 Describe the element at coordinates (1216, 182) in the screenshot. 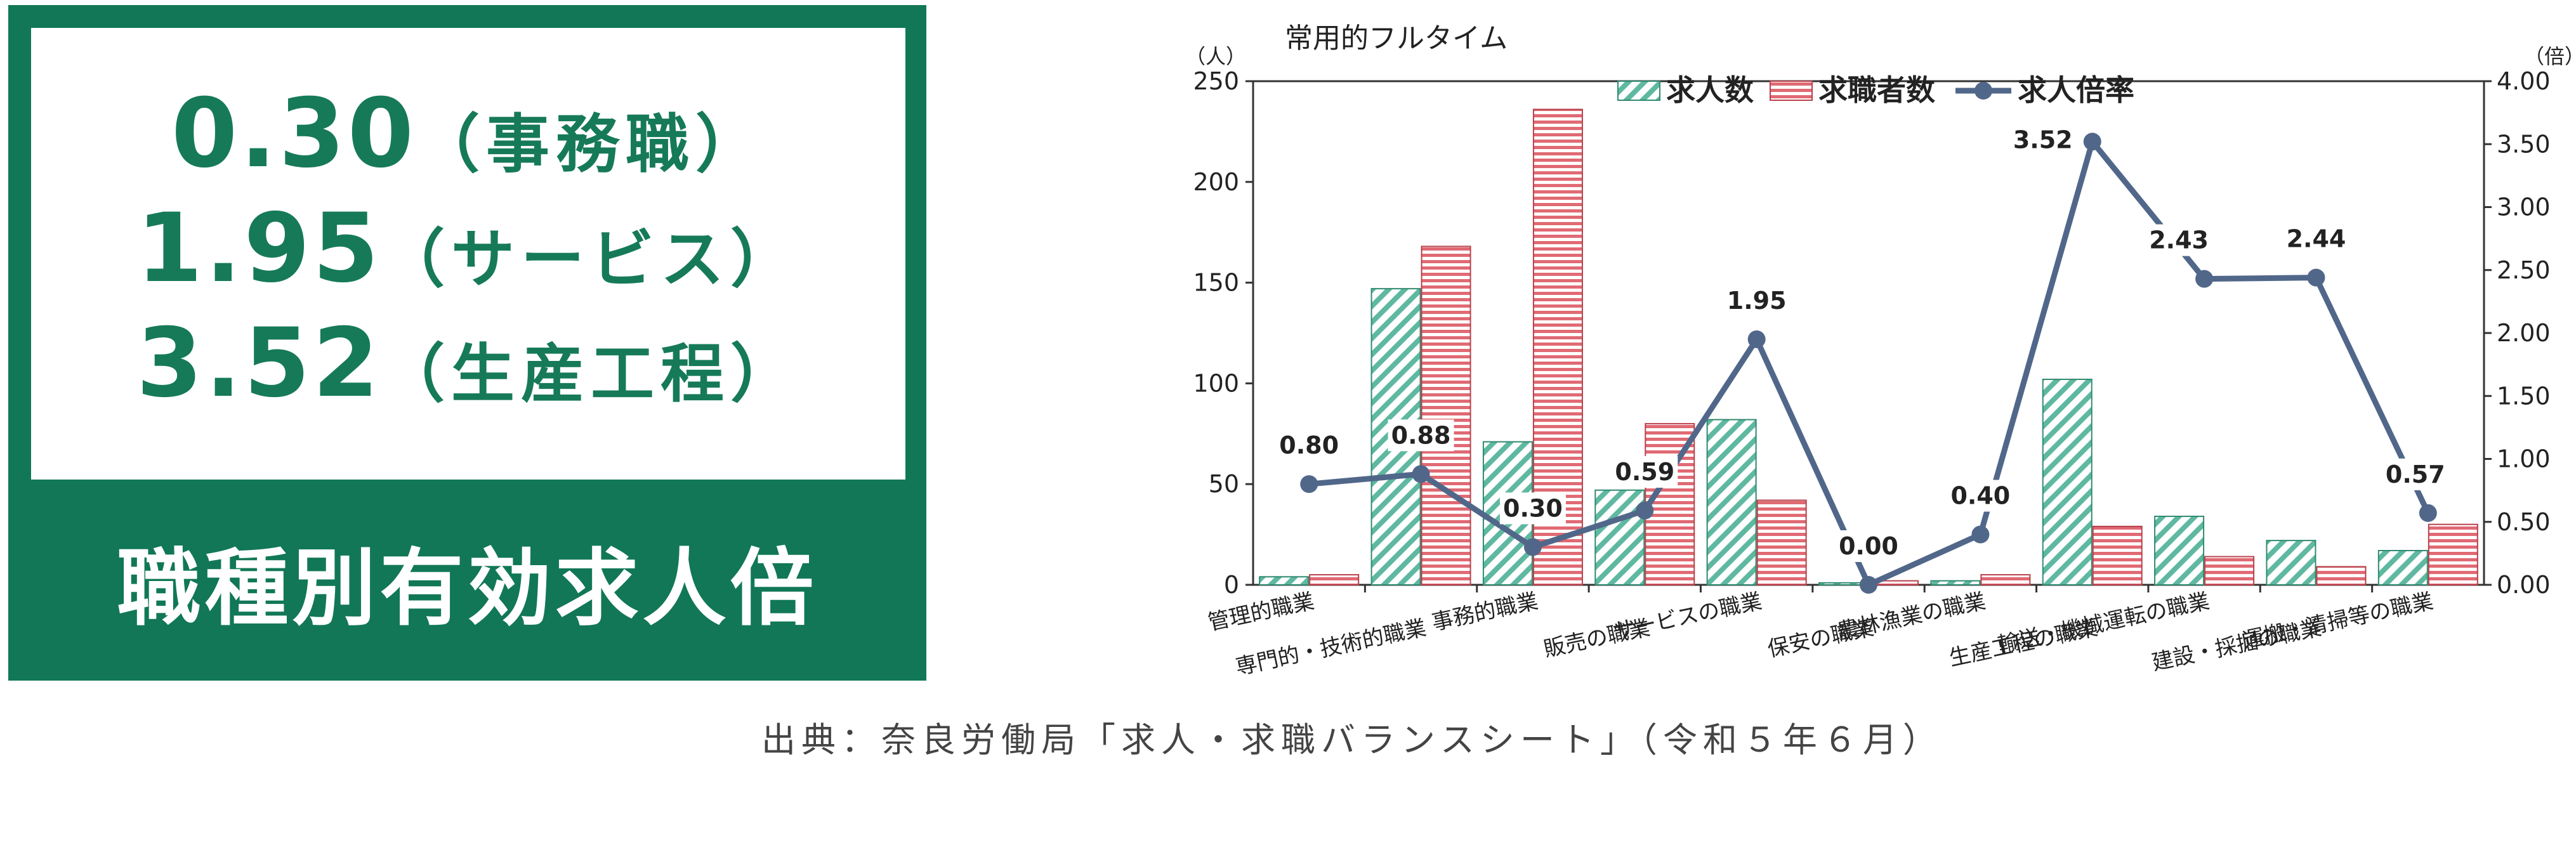

I see `left-axis-tick-label: 200` at that location.